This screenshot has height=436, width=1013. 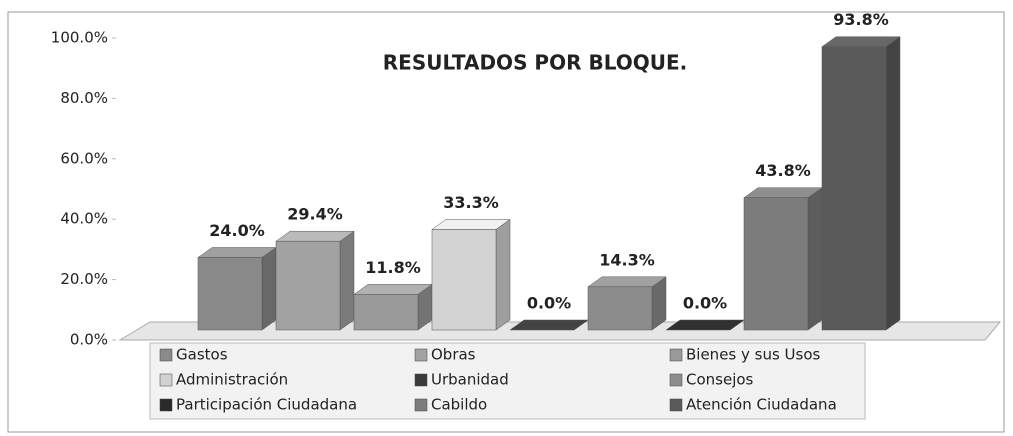 What do you see at coordinates (202, 355) in the screenshot?
I see `legend-label: Gastos` at bounding box center [202, 355].